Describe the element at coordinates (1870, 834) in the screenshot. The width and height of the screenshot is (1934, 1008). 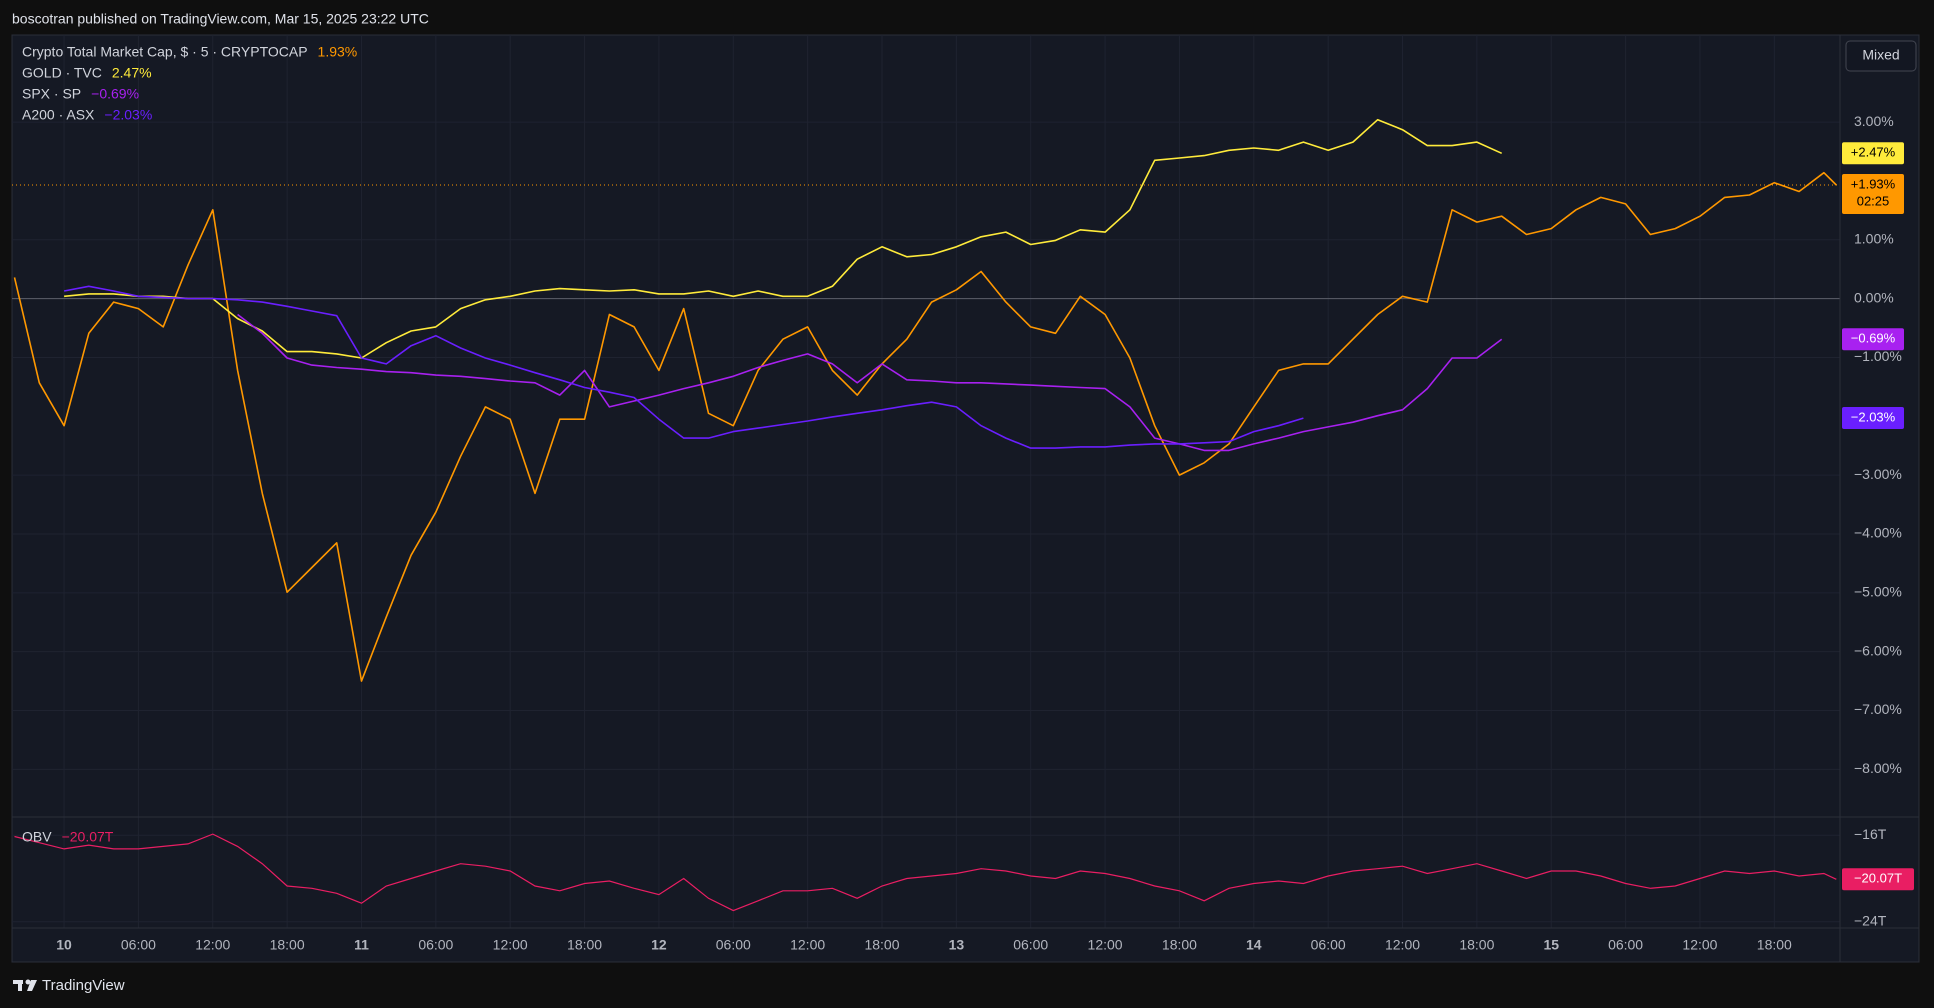
I see `y-tick-label: −16T` at that location.